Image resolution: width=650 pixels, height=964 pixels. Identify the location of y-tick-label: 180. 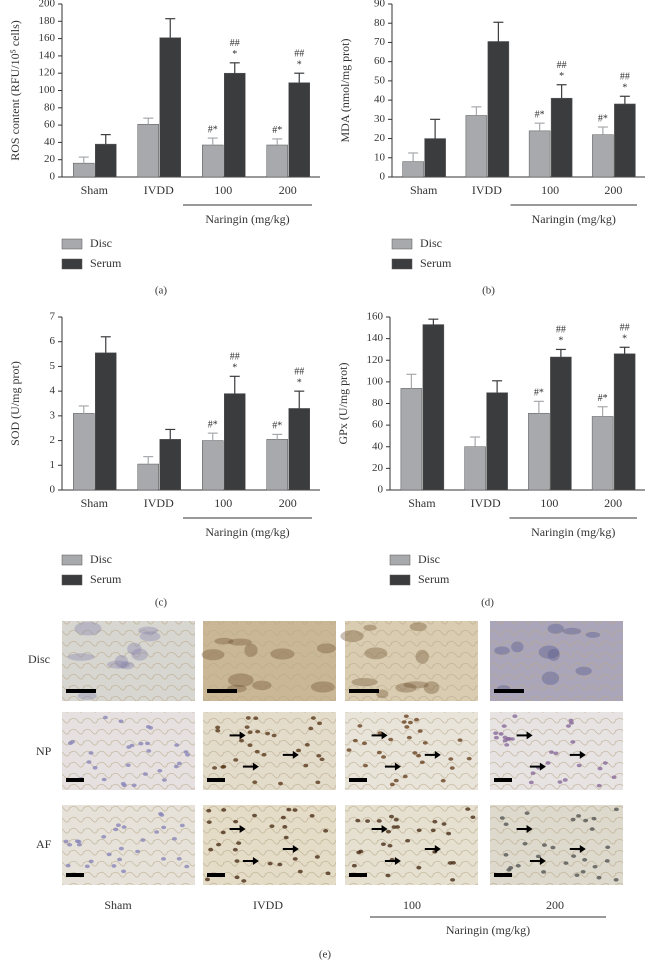
(47, 21).